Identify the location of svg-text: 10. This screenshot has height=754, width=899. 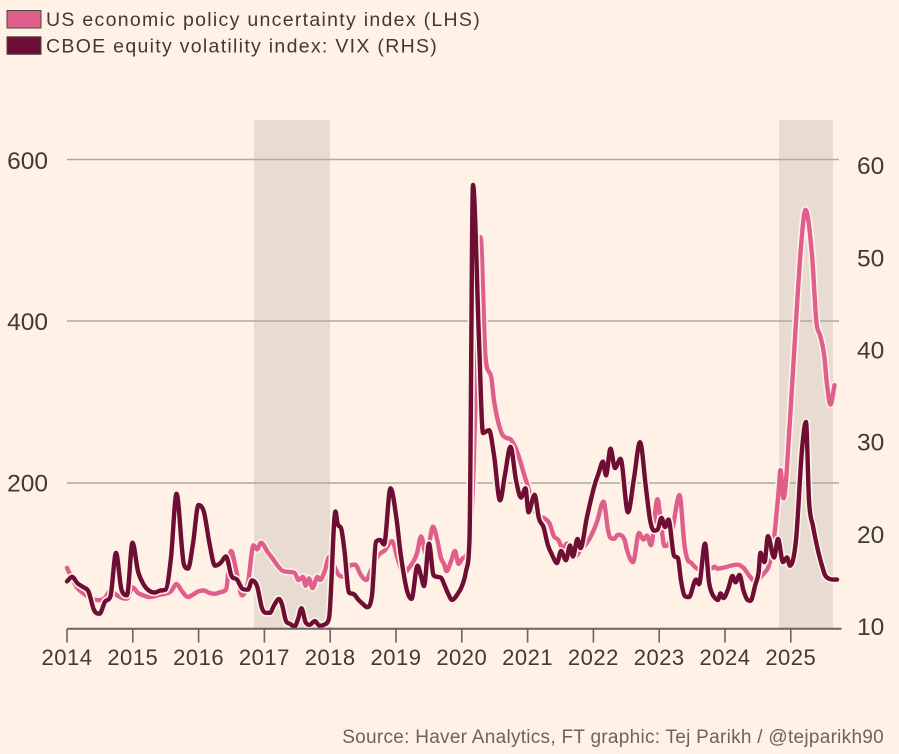
(870, 627).